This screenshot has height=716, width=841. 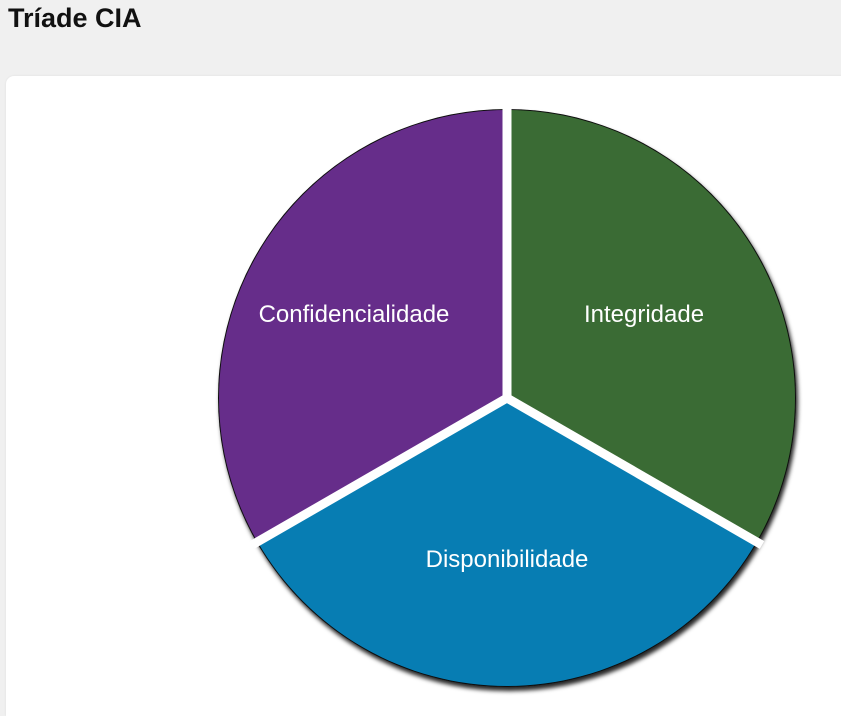 What do you see at coordinates (644, 314) in the screenshot?
I see `label-integridade: Integridade` at bounding box center [644, 314].